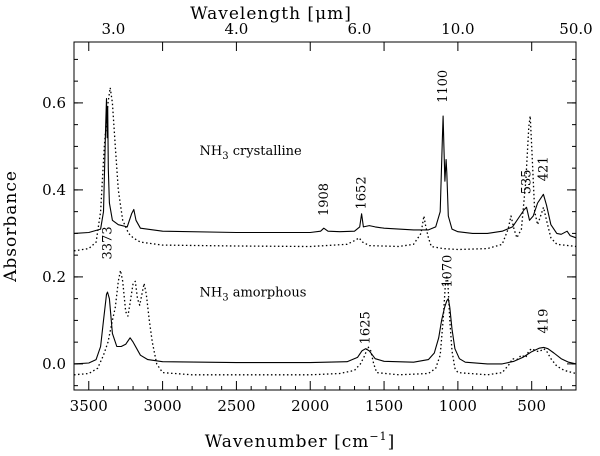  I want to click on annotation-post: crystalline, so click(265, 151).